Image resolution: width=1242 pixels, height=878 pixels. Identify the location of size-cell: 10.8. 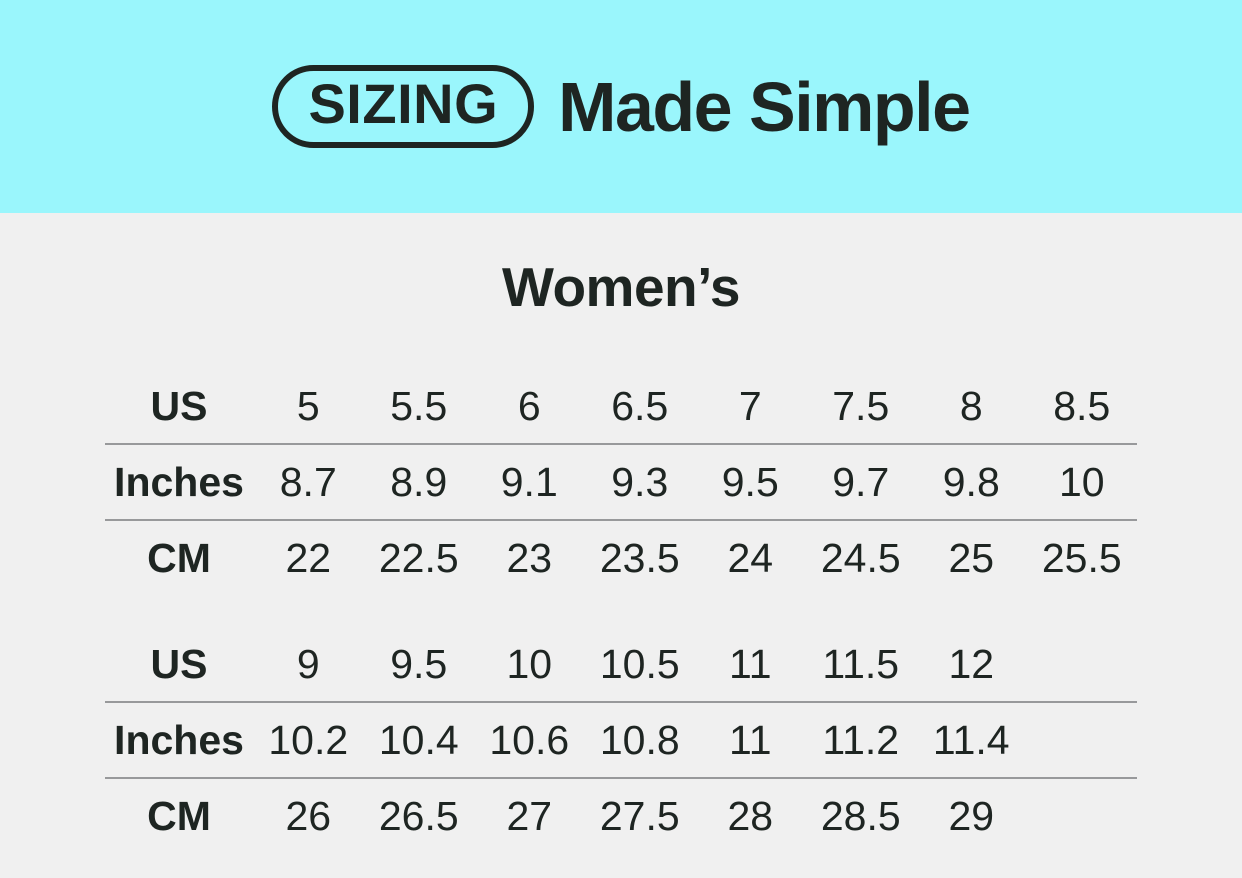
(639, 739).